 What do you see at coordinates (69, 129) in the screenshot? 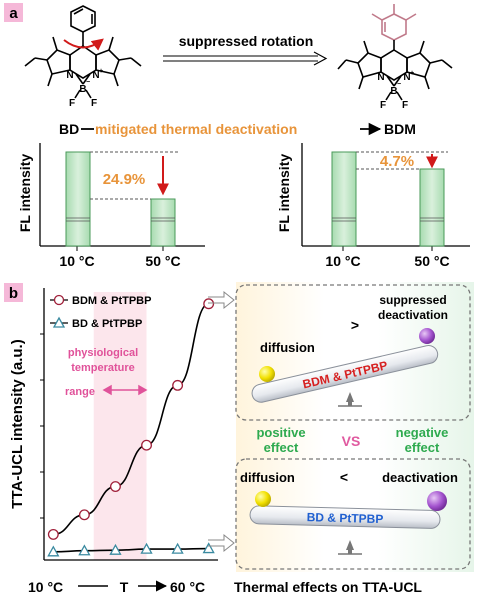
I see `compare-bd: BD` at bounding box center [69, 129].